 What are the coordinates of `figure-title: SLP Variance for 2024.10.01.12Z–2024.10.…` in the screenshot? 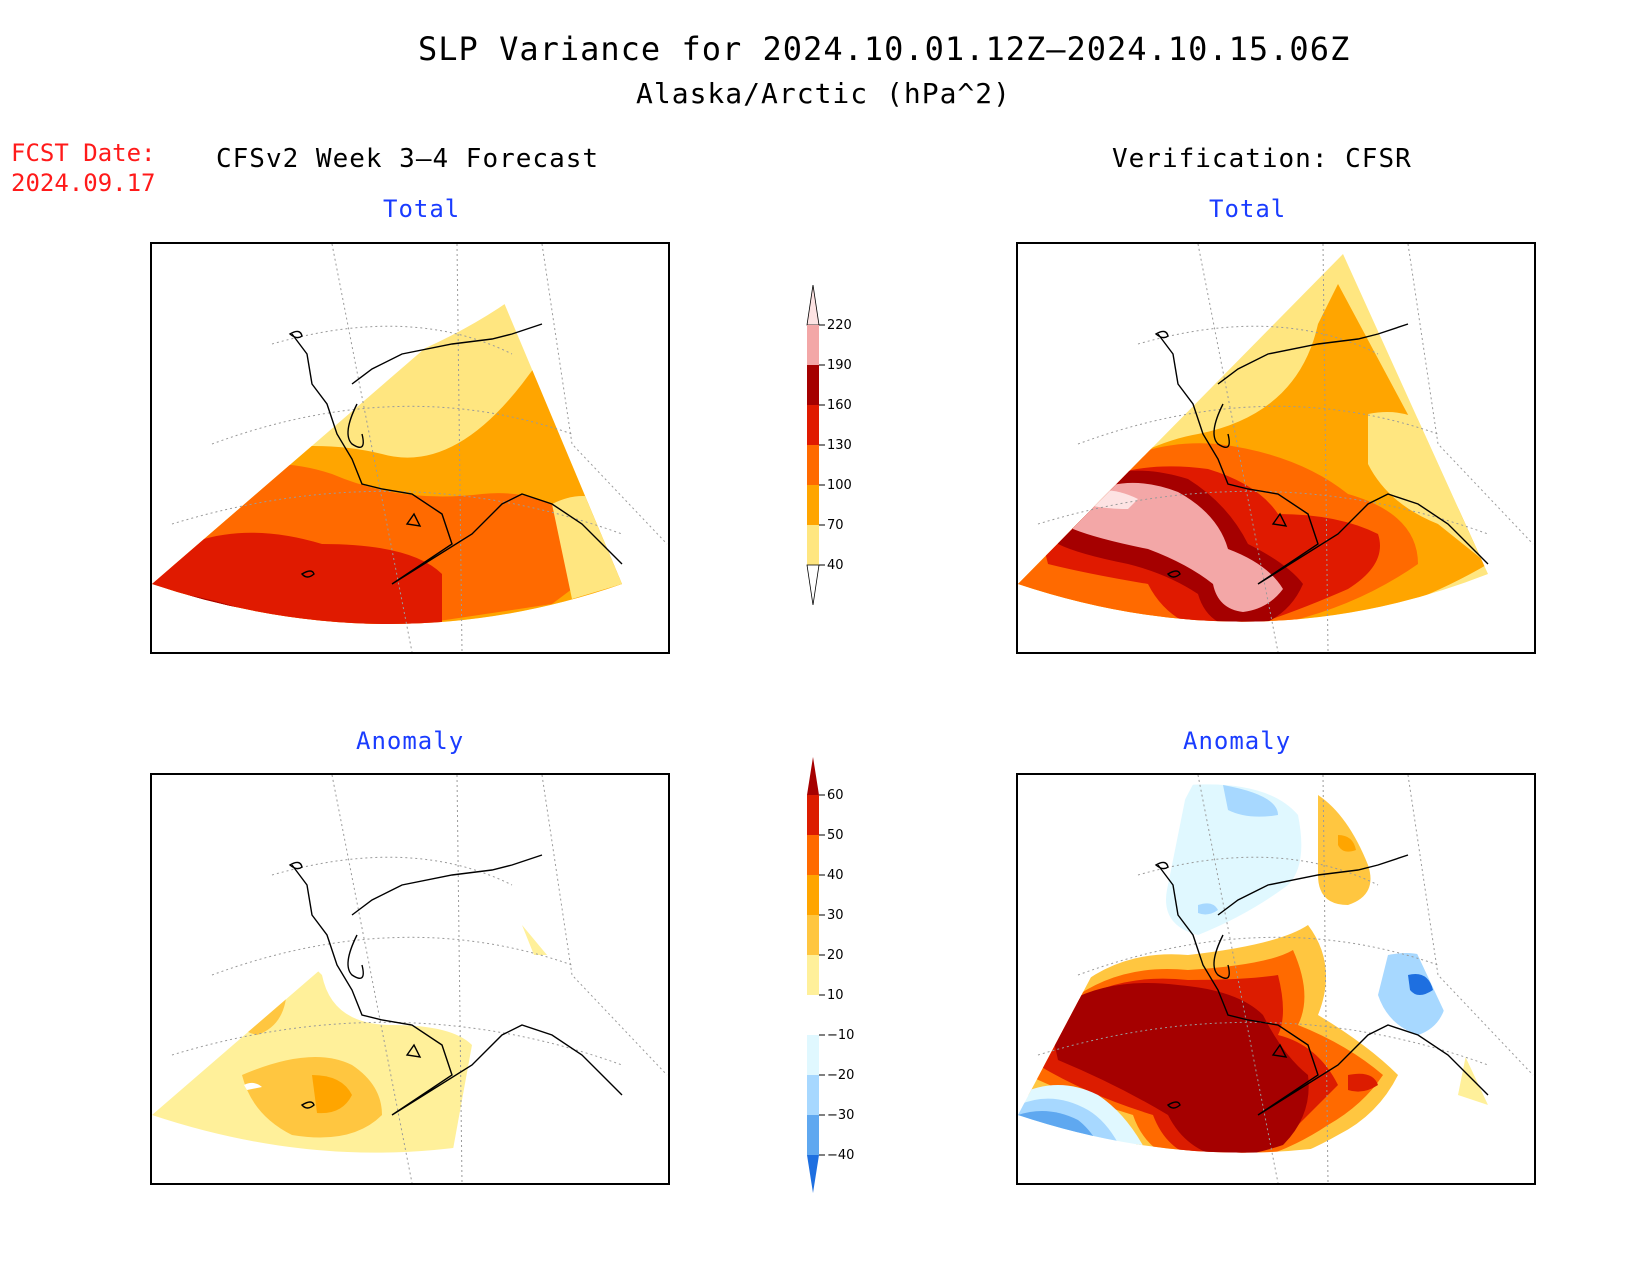 It's located at (884, 49).